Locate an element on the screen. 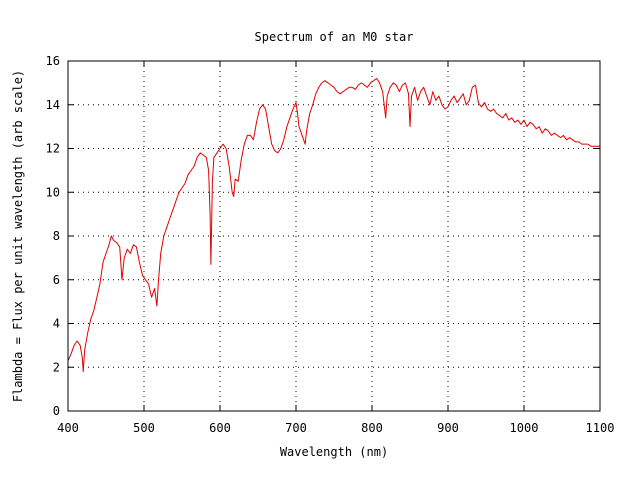 This screenshot has width=623, height=481. x-tick-label: 700 is located at coordinates (296, 428).